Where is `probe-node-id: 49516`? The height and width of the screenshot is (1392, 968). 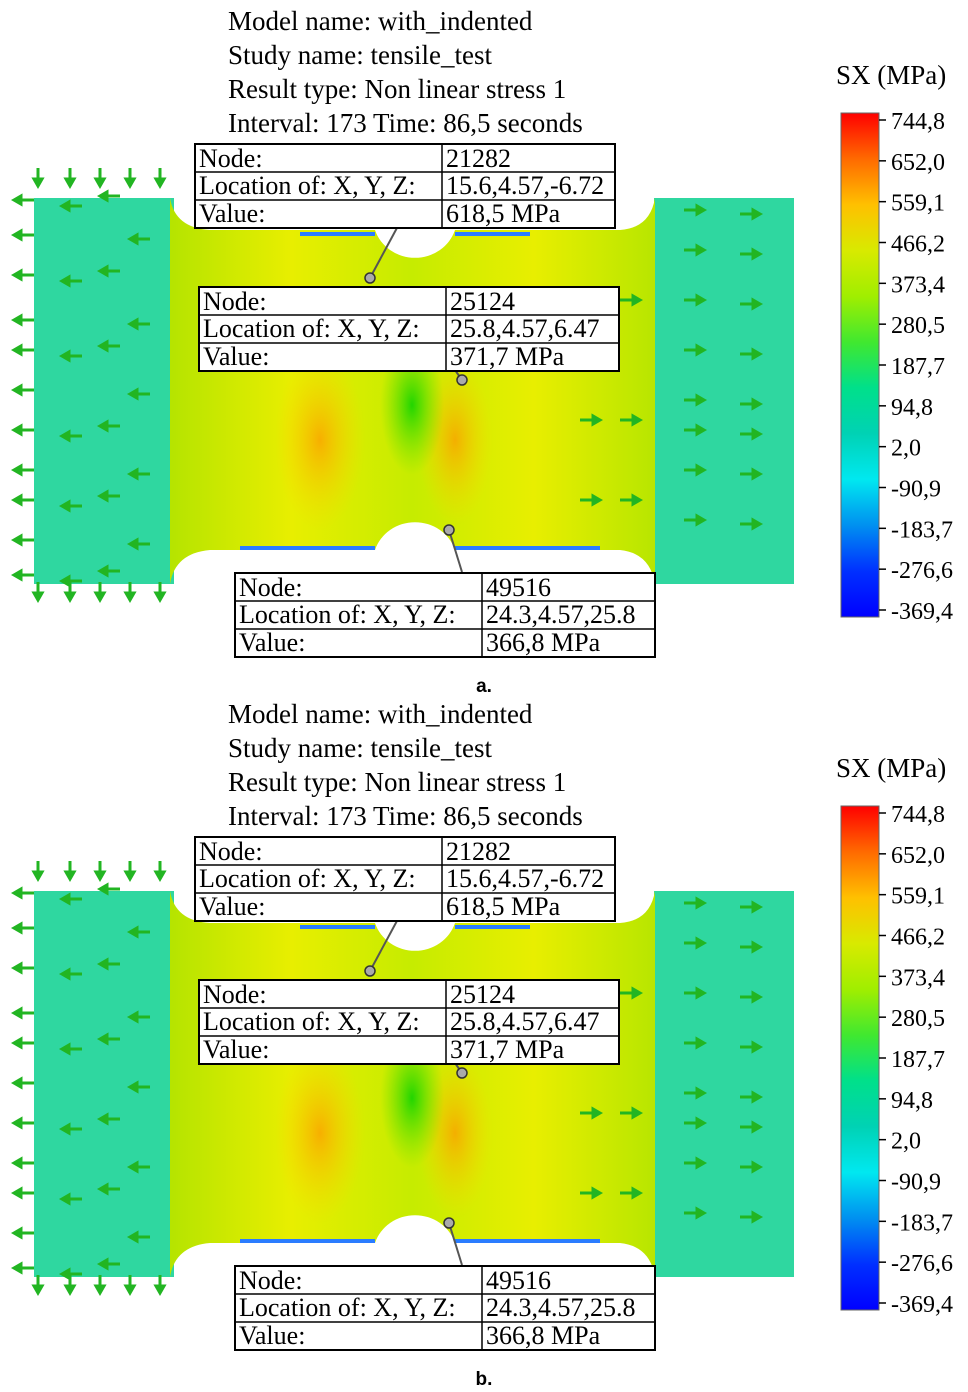
probe-node-id: 49516 is located at coordinates (518, 1280).